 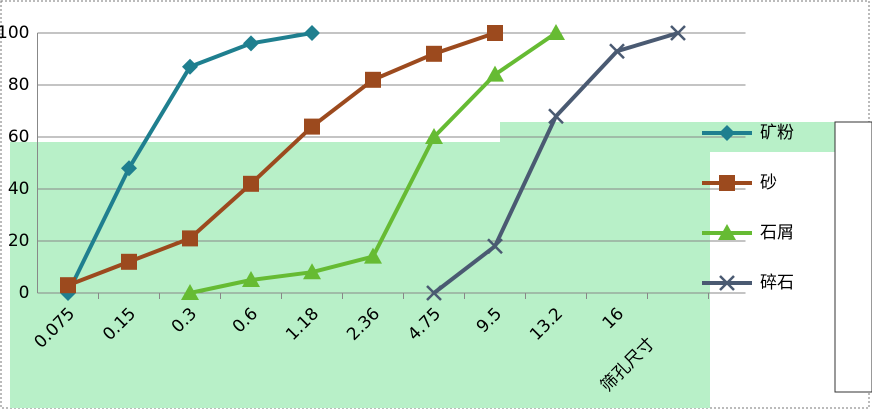 What do you see at coordinates (853, 257) in the screenshot?
I see `overlay-edge` at bounding box center [853, 257].